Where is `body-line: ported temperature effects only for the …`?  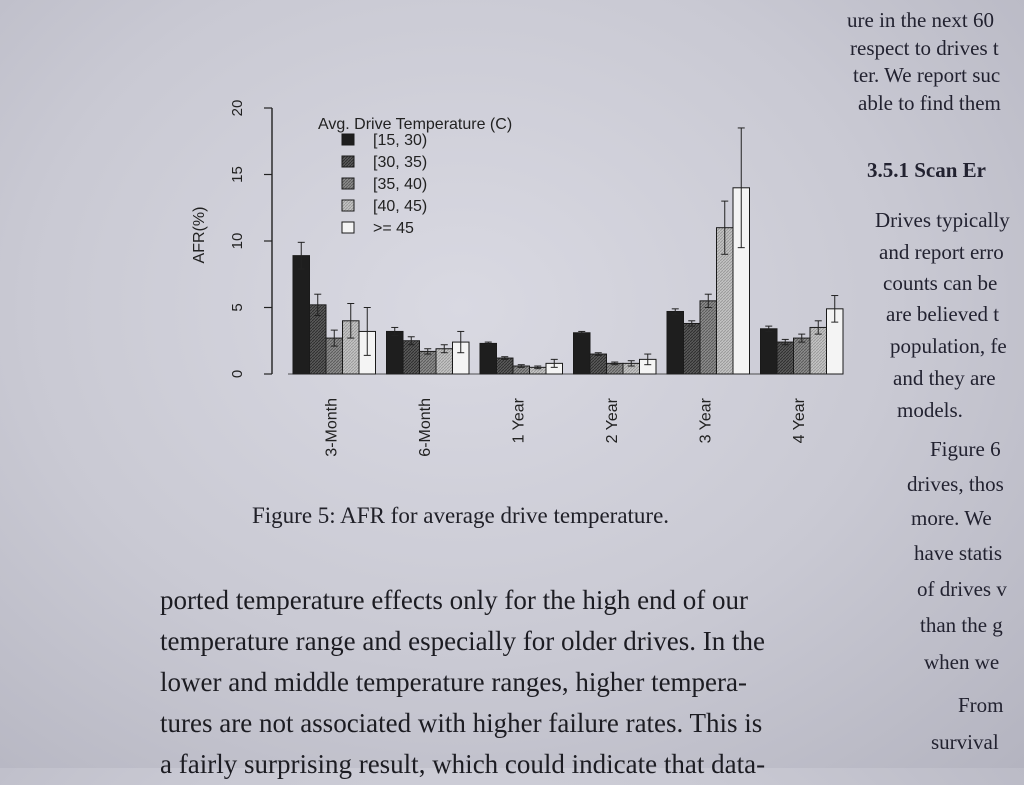 body-line: ported temperature effects only for the … is located at coordinates (454, 600).